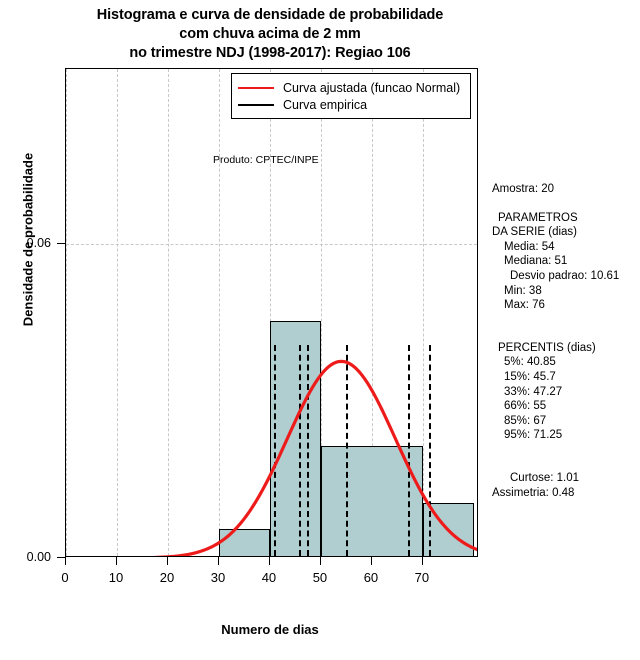  What do you see at coordinates (529, 246) in the screenshot?
I see `stat-media: Media: 54` at bounding box center [529, 246].